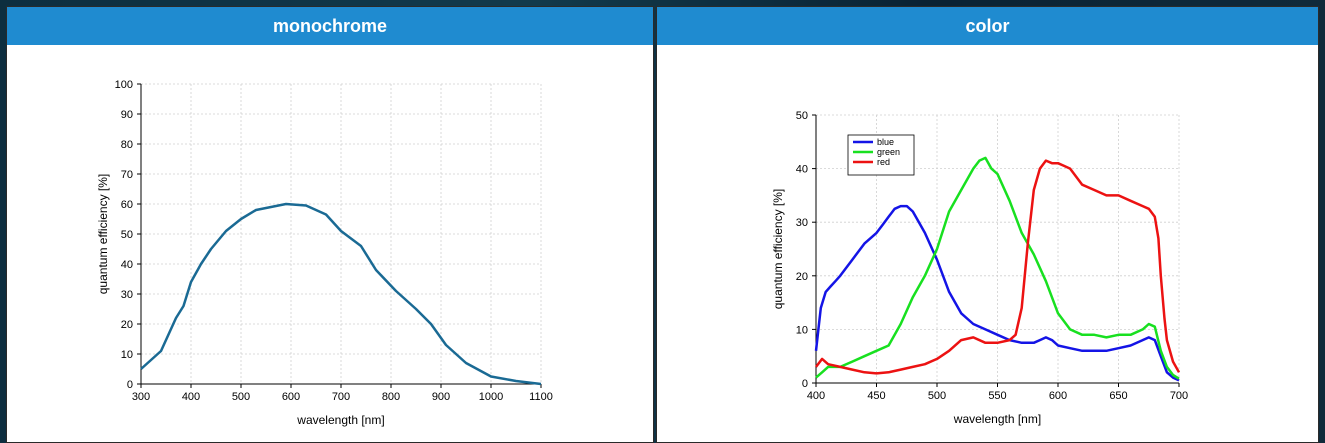 This screenshot has height=443, width=1325. I want to click on mono-x-tick-label: 300, so click(141, 397).